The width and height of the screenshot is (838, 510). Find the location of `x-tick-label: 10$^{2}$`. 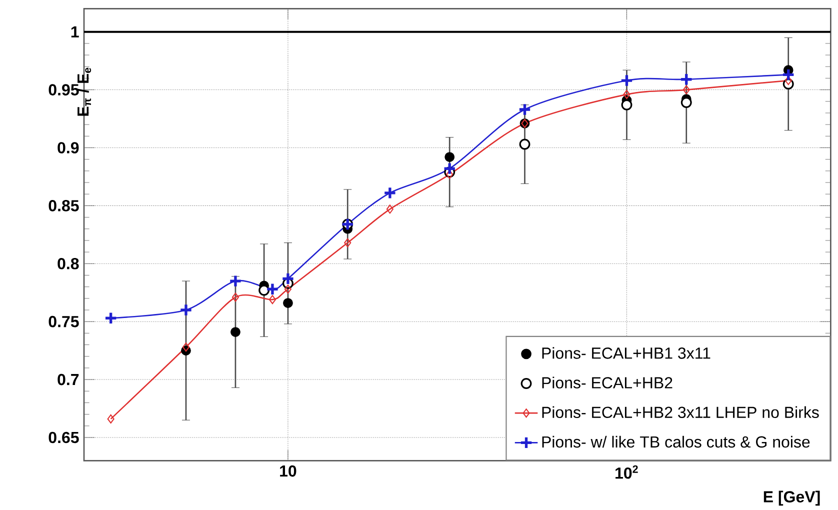

x-tick-label: 10$^{2}$ is located at coordinates (627, 472).